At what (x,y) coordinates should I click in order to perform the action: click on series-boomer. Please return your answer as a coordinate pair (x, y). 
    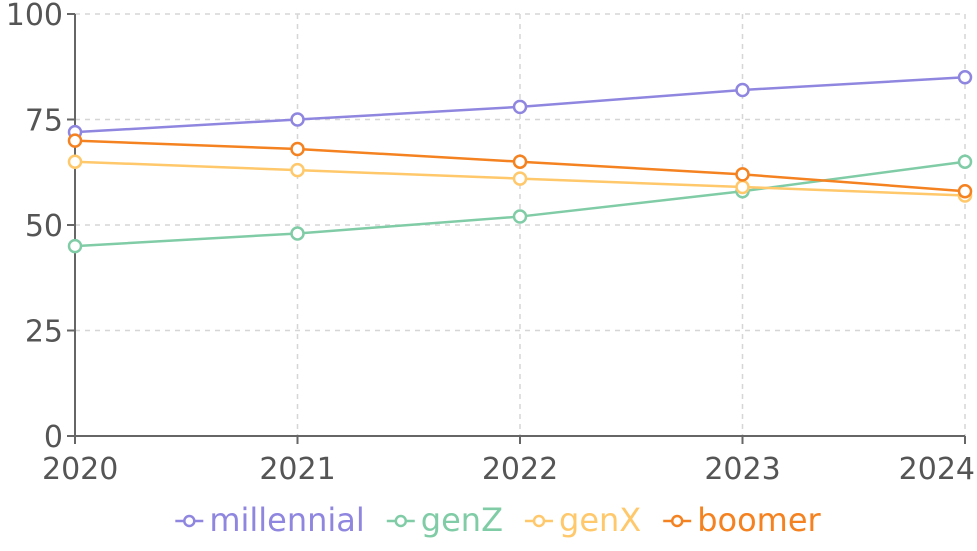
    Looking at the image, I should click on (520, 166).